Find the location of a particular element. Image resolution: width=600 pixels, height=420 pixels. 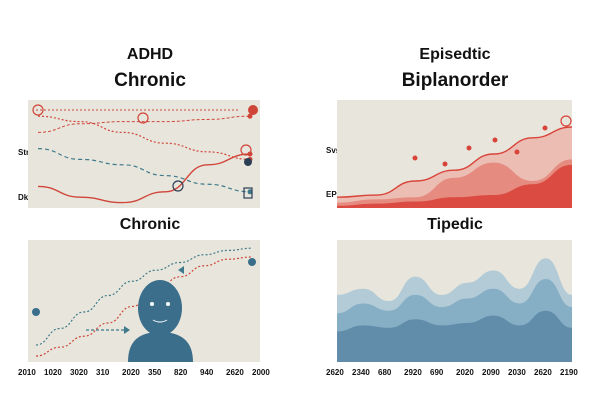

panel3-series-1-line is located at coordinates (144, 296).